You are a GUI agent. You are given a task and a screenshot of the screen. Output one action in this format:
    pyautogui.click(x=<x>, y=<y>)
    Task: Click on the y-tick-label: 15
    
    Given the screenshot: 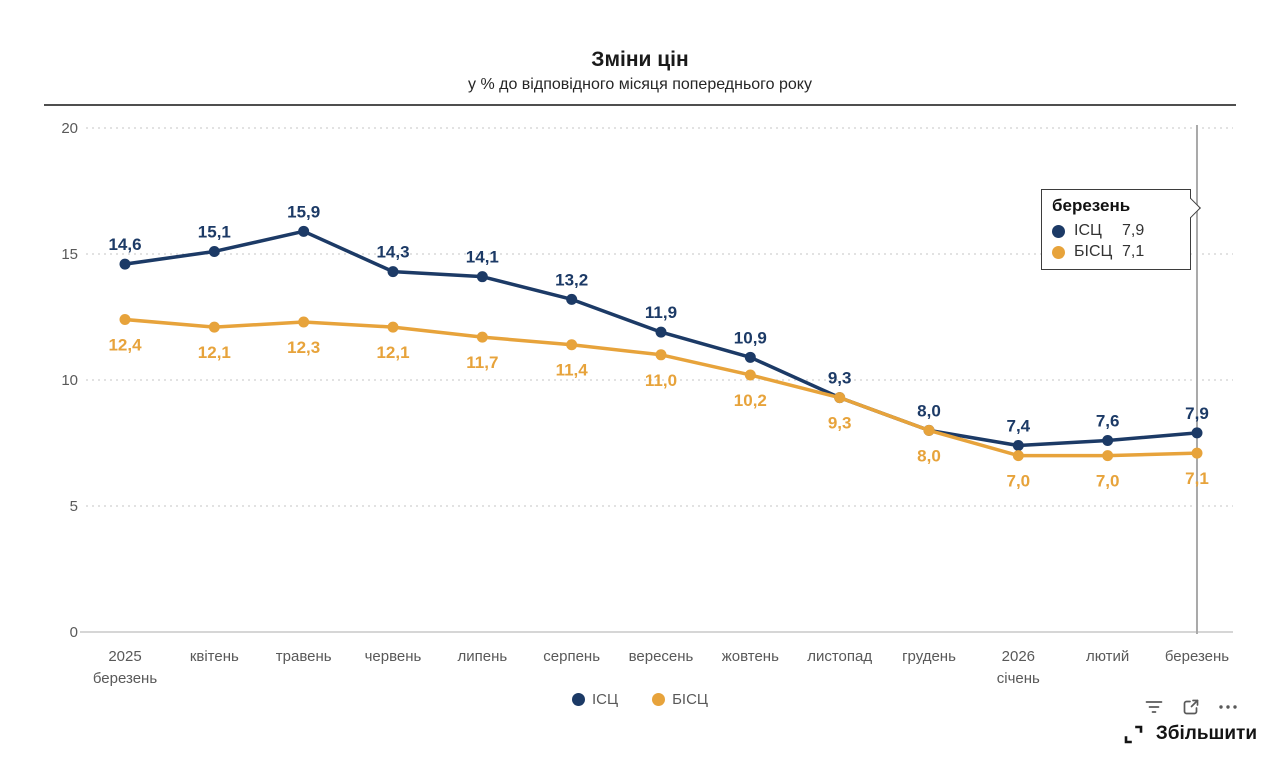 What is the action you would take?
    pyautogui.click(x=69, y=254)
    